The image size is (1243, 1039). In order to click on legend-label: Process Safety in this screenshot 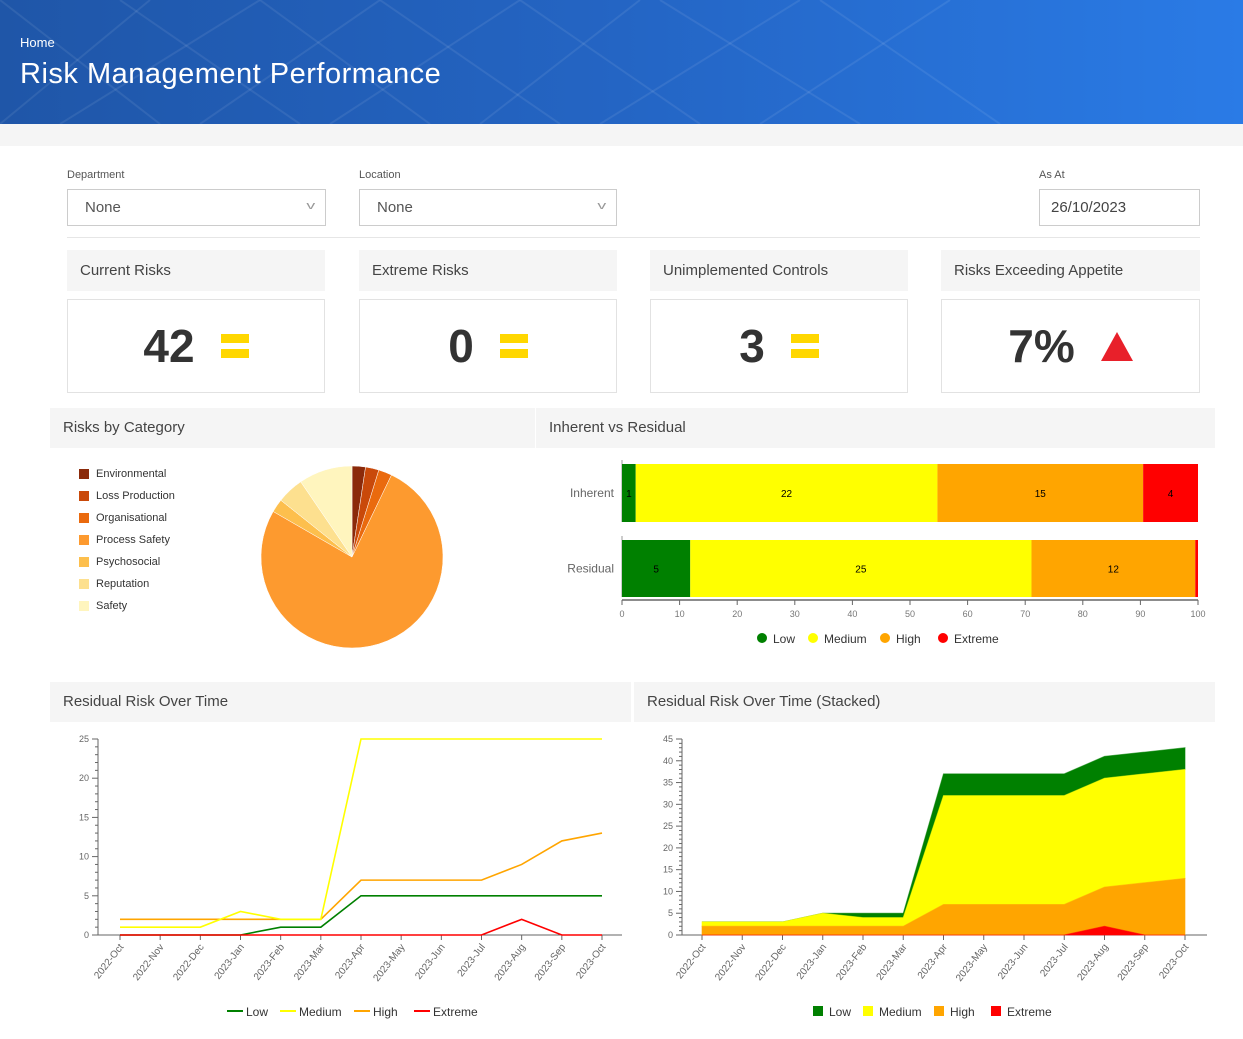, I will do `click(133, 540)`.